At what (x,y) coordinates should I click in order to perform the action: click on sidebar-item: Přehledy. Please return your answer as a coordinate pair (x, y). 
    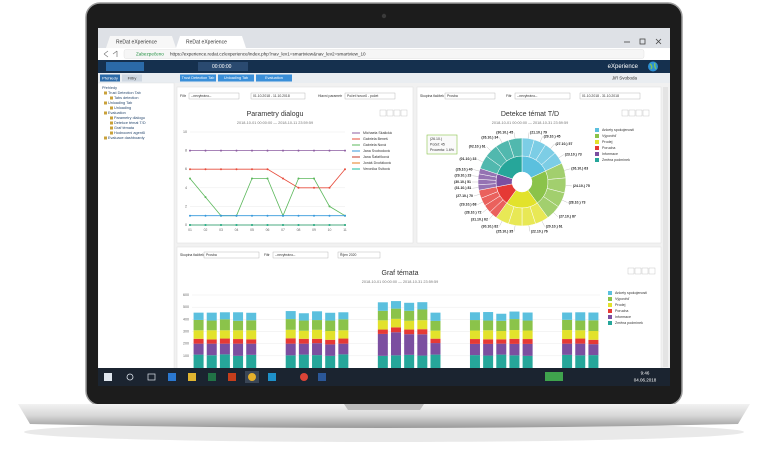
    Looking at the image, I should click on (109, 88).